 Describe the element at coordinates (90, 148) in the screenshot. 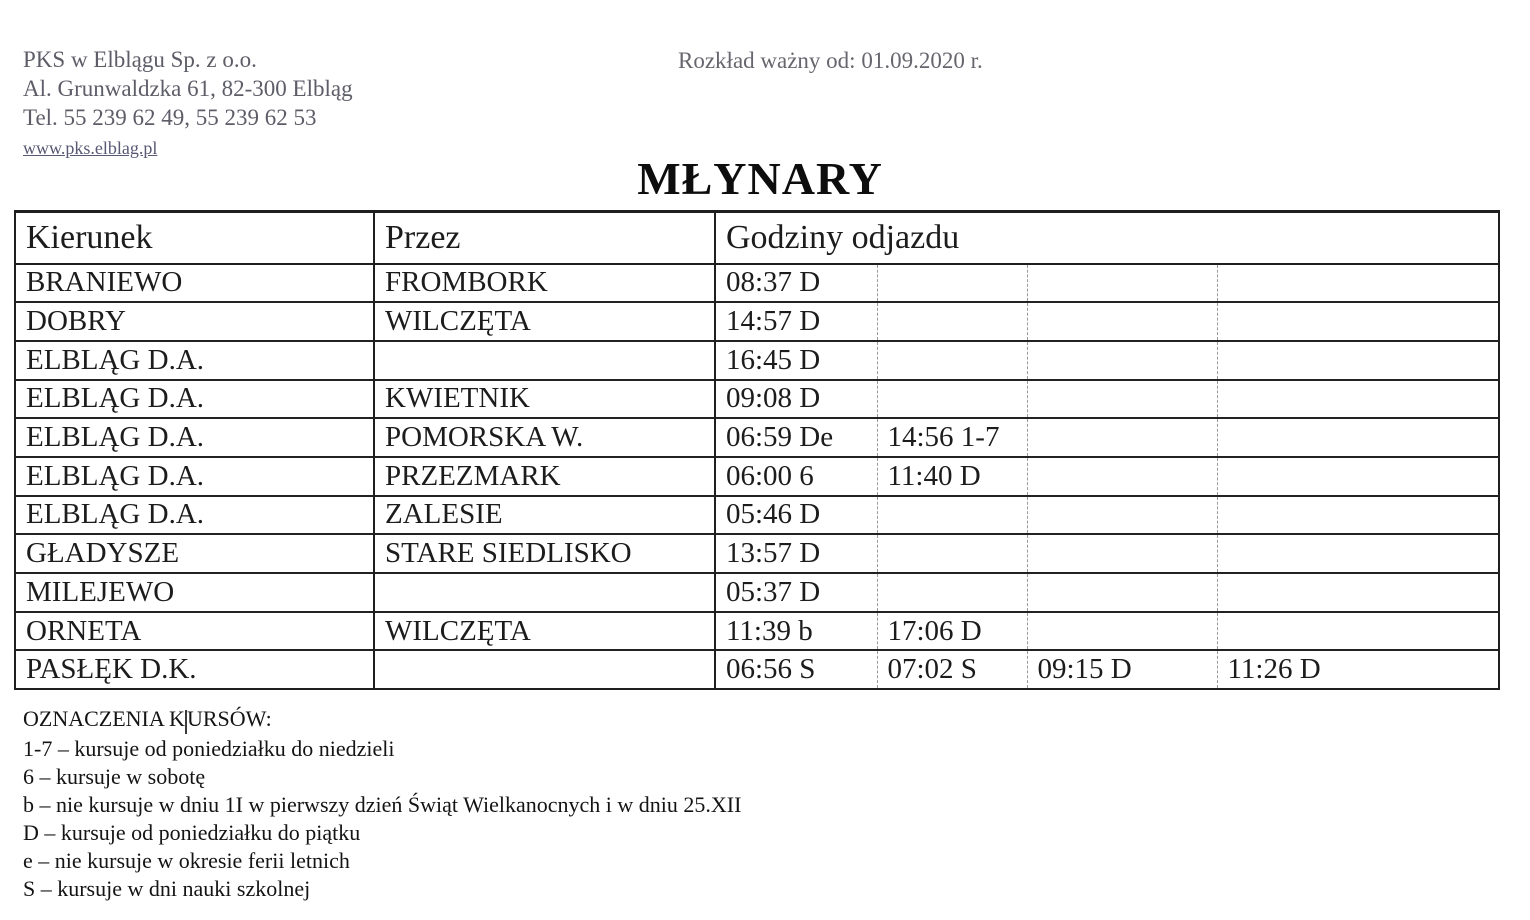

I see `website-link: www.pks.elblag.pl` at that location.